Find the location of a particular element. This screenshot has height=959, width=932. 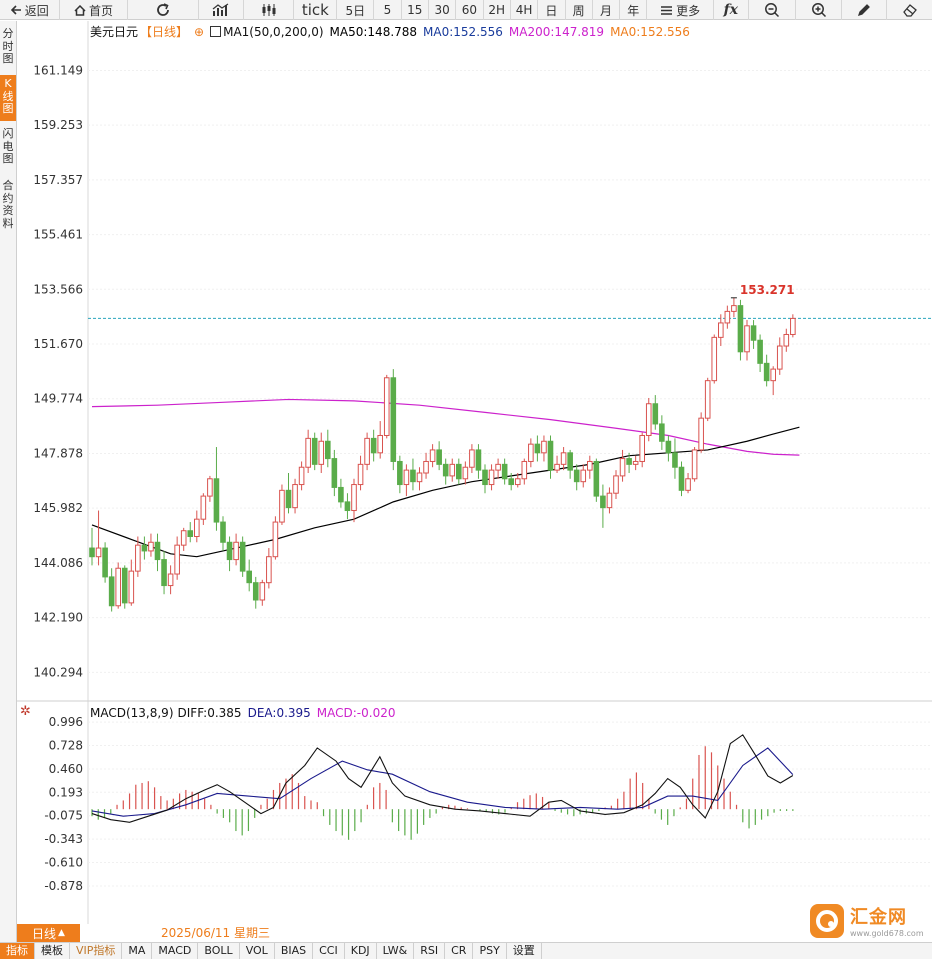

zoom-in-button is located at coordinates (819, 10).